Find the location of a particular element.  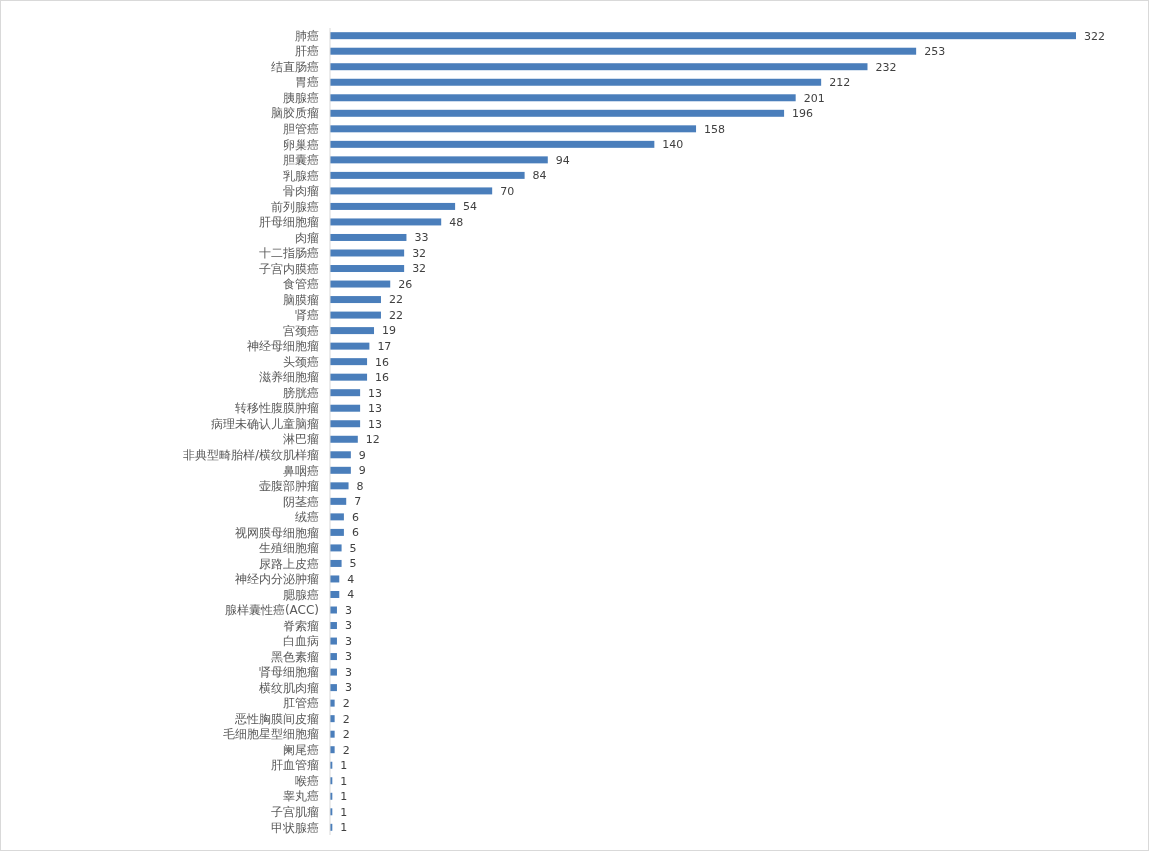

y-tick-label: 骨肉瘤 is located at coordinates (301, 191).